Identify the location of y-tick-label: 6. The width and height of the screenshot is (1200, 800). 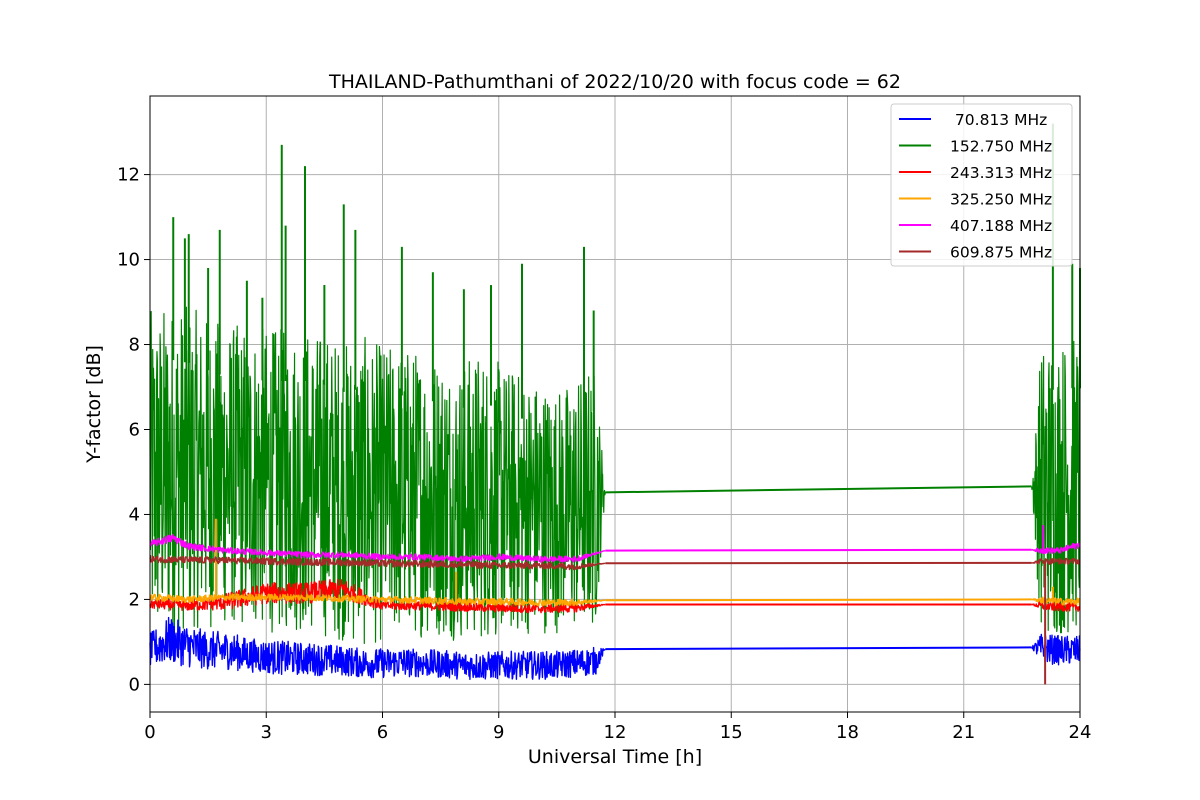
(134, 429).